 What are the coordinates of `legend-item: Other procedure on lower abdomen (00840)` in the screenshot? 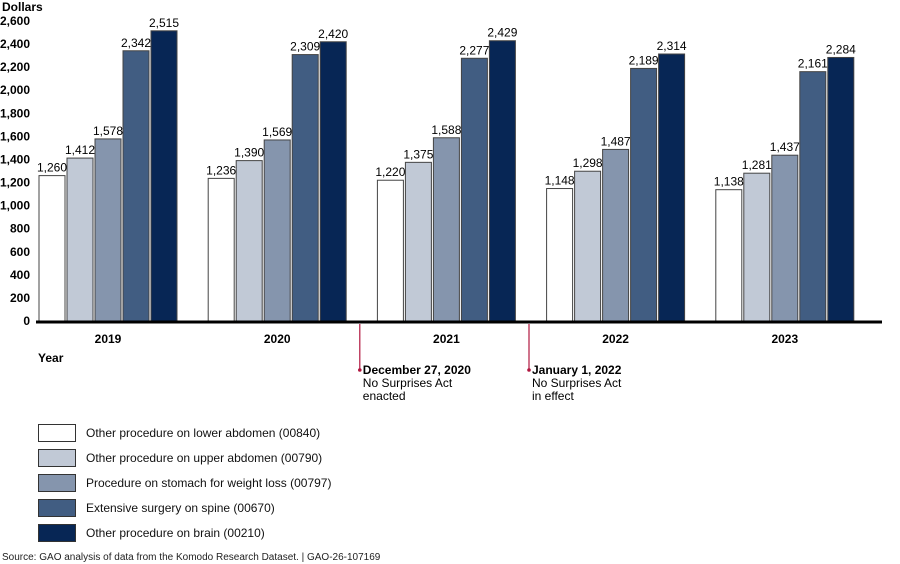 It's located at (184, 432).